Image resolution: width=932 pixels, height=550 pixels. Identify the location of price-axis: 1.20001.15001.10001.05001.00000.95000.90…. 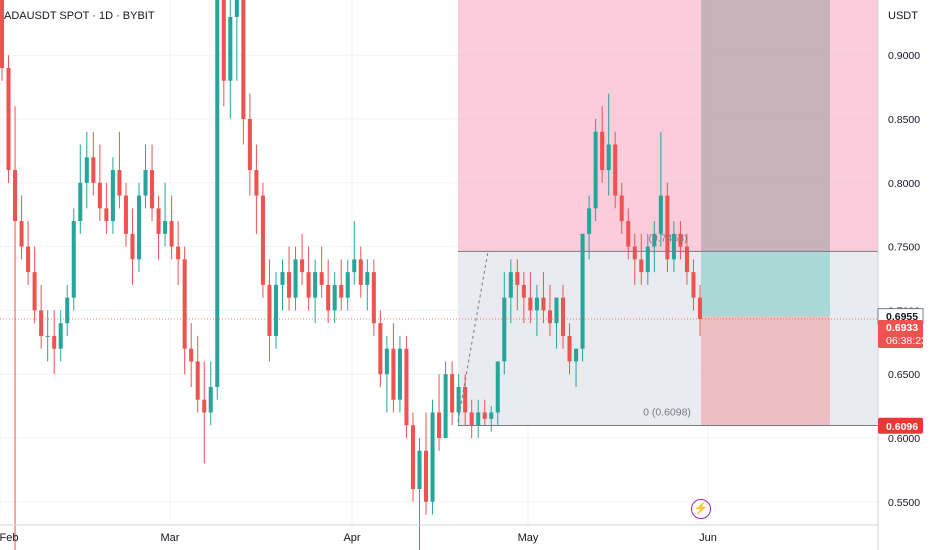
(898, 275).